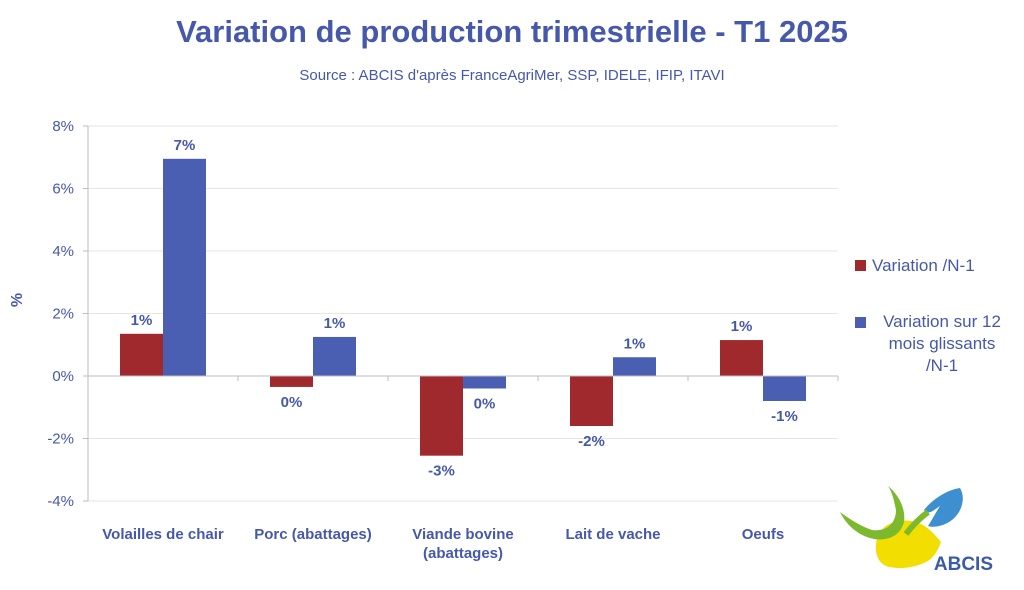 The width and height of the screenshot is (1024, 590). I want to click on x-tick-label: Oeufs, so click(763, 534).